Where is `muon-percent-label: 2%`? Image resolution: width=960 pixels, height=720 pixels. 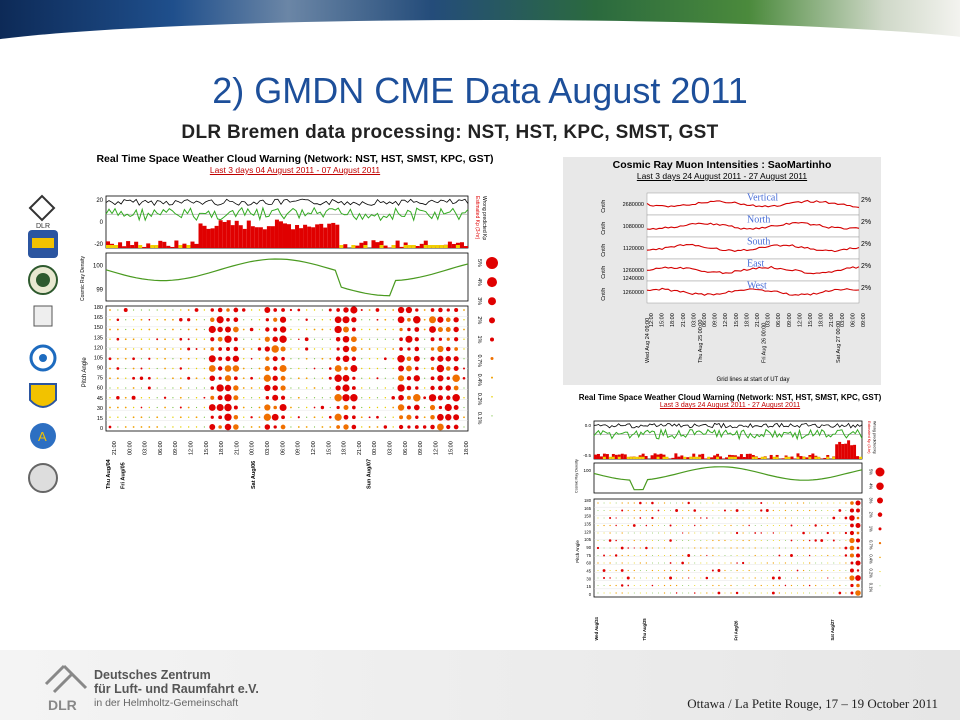 muon-percent-label: 2% is located at coordinates (866, 266).